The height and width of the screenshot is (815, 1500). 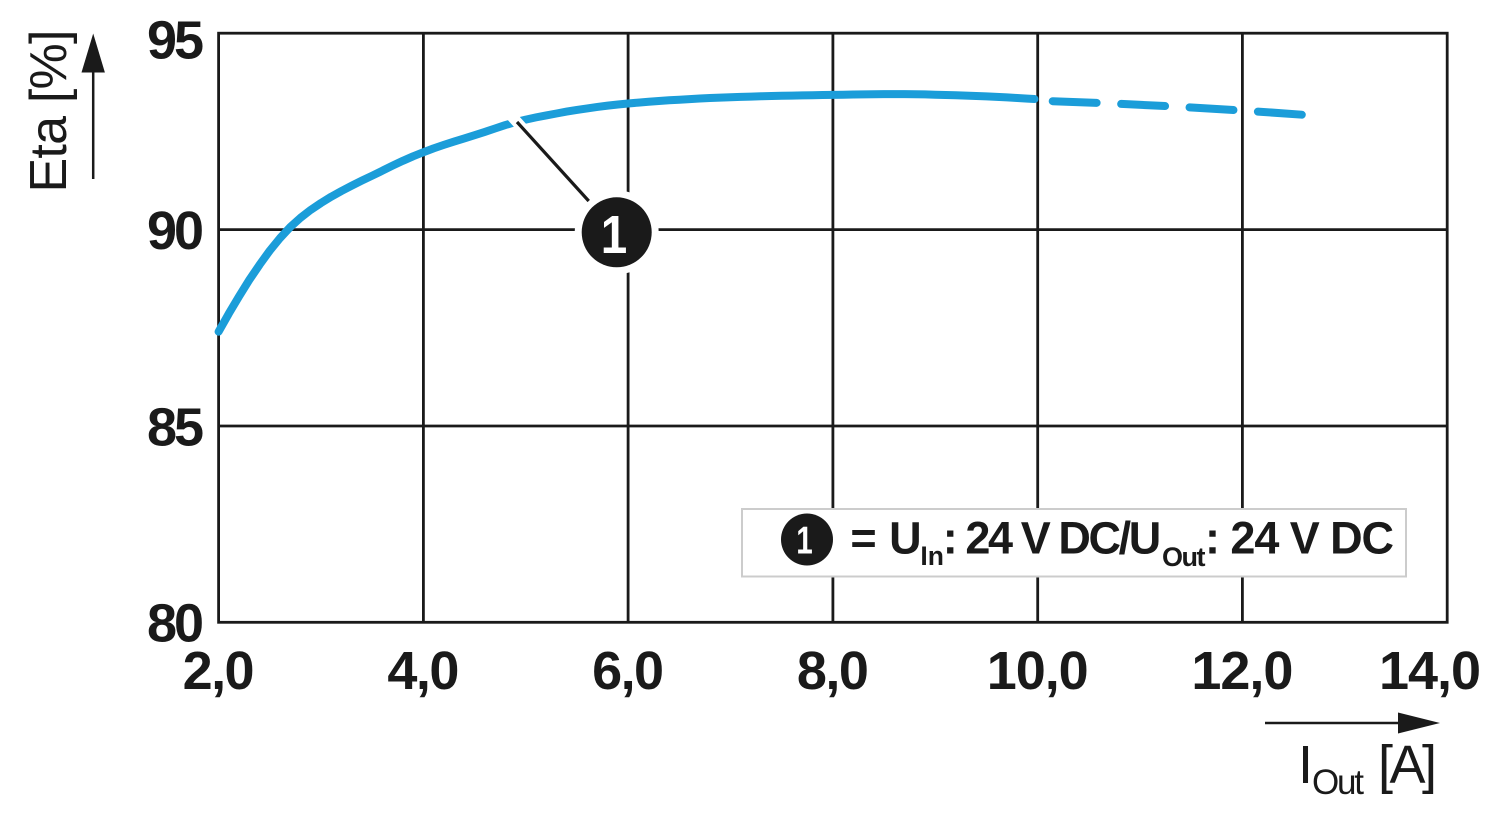 What do you see at coordinates (628, 671) in the screenshot?
I see `svg-text: 6,0` at bounding box center [628, 671].